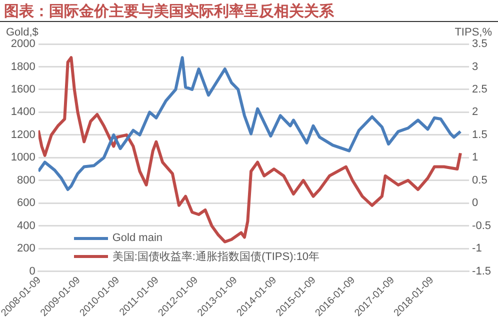  What do you see at coordinates (480, 90) in the screenshot?
I see `y2-tick-label: 2.5` at bounding box center [480, 90].